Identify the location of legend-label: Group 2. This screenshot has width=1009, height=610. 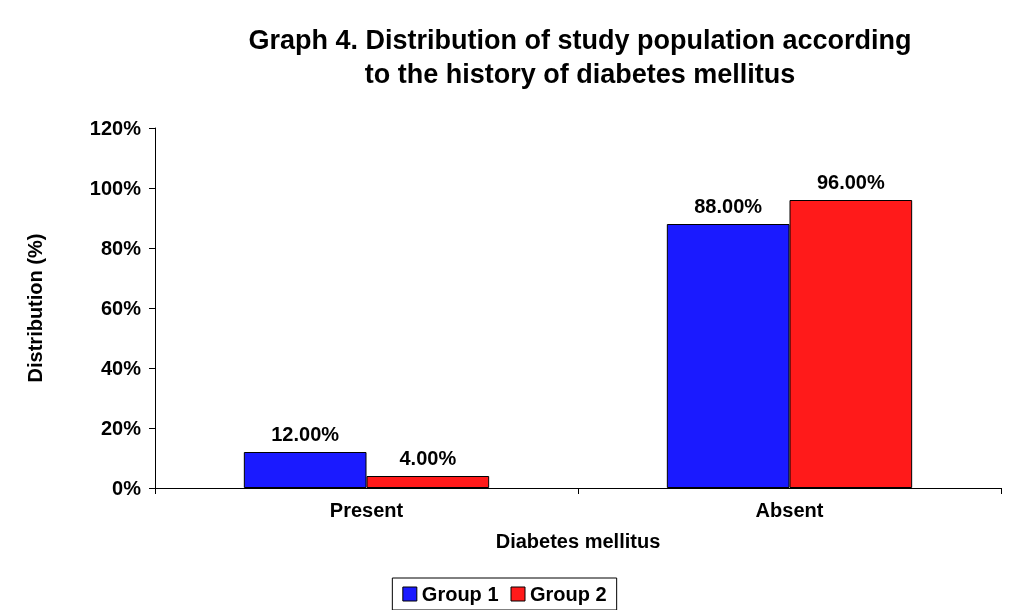
(568, 594).